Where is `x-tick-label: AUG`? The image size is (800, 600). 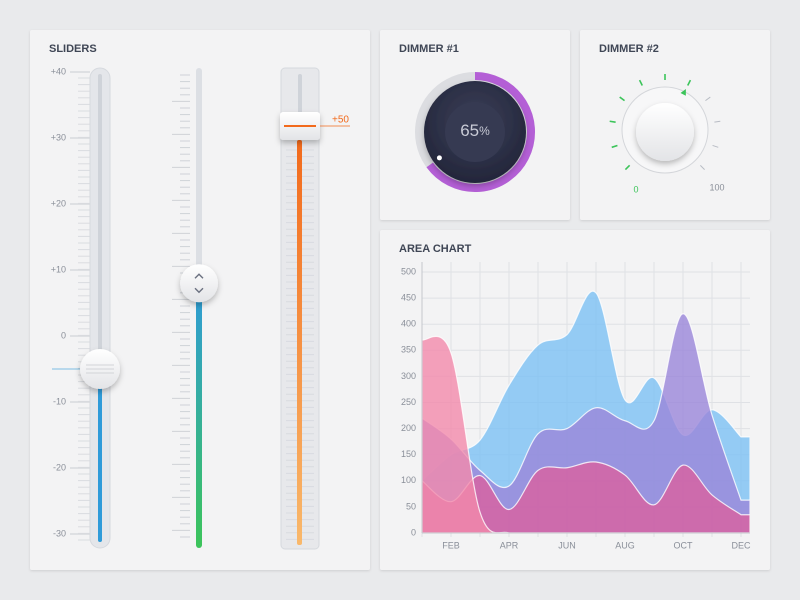 x-tick-label: AUG is located at coordinates (625, 545).